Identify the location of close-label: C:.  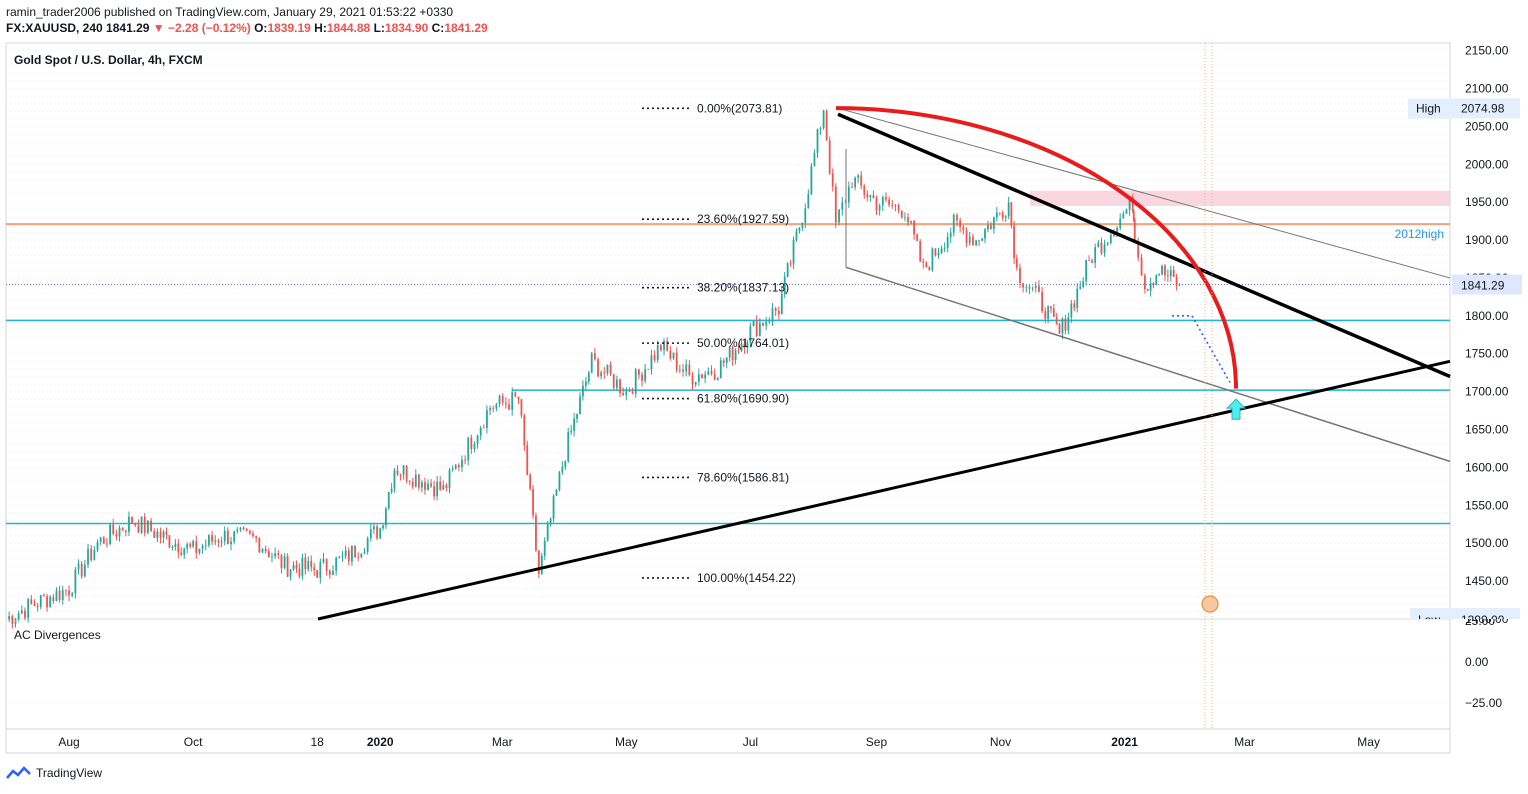
(438, 28).